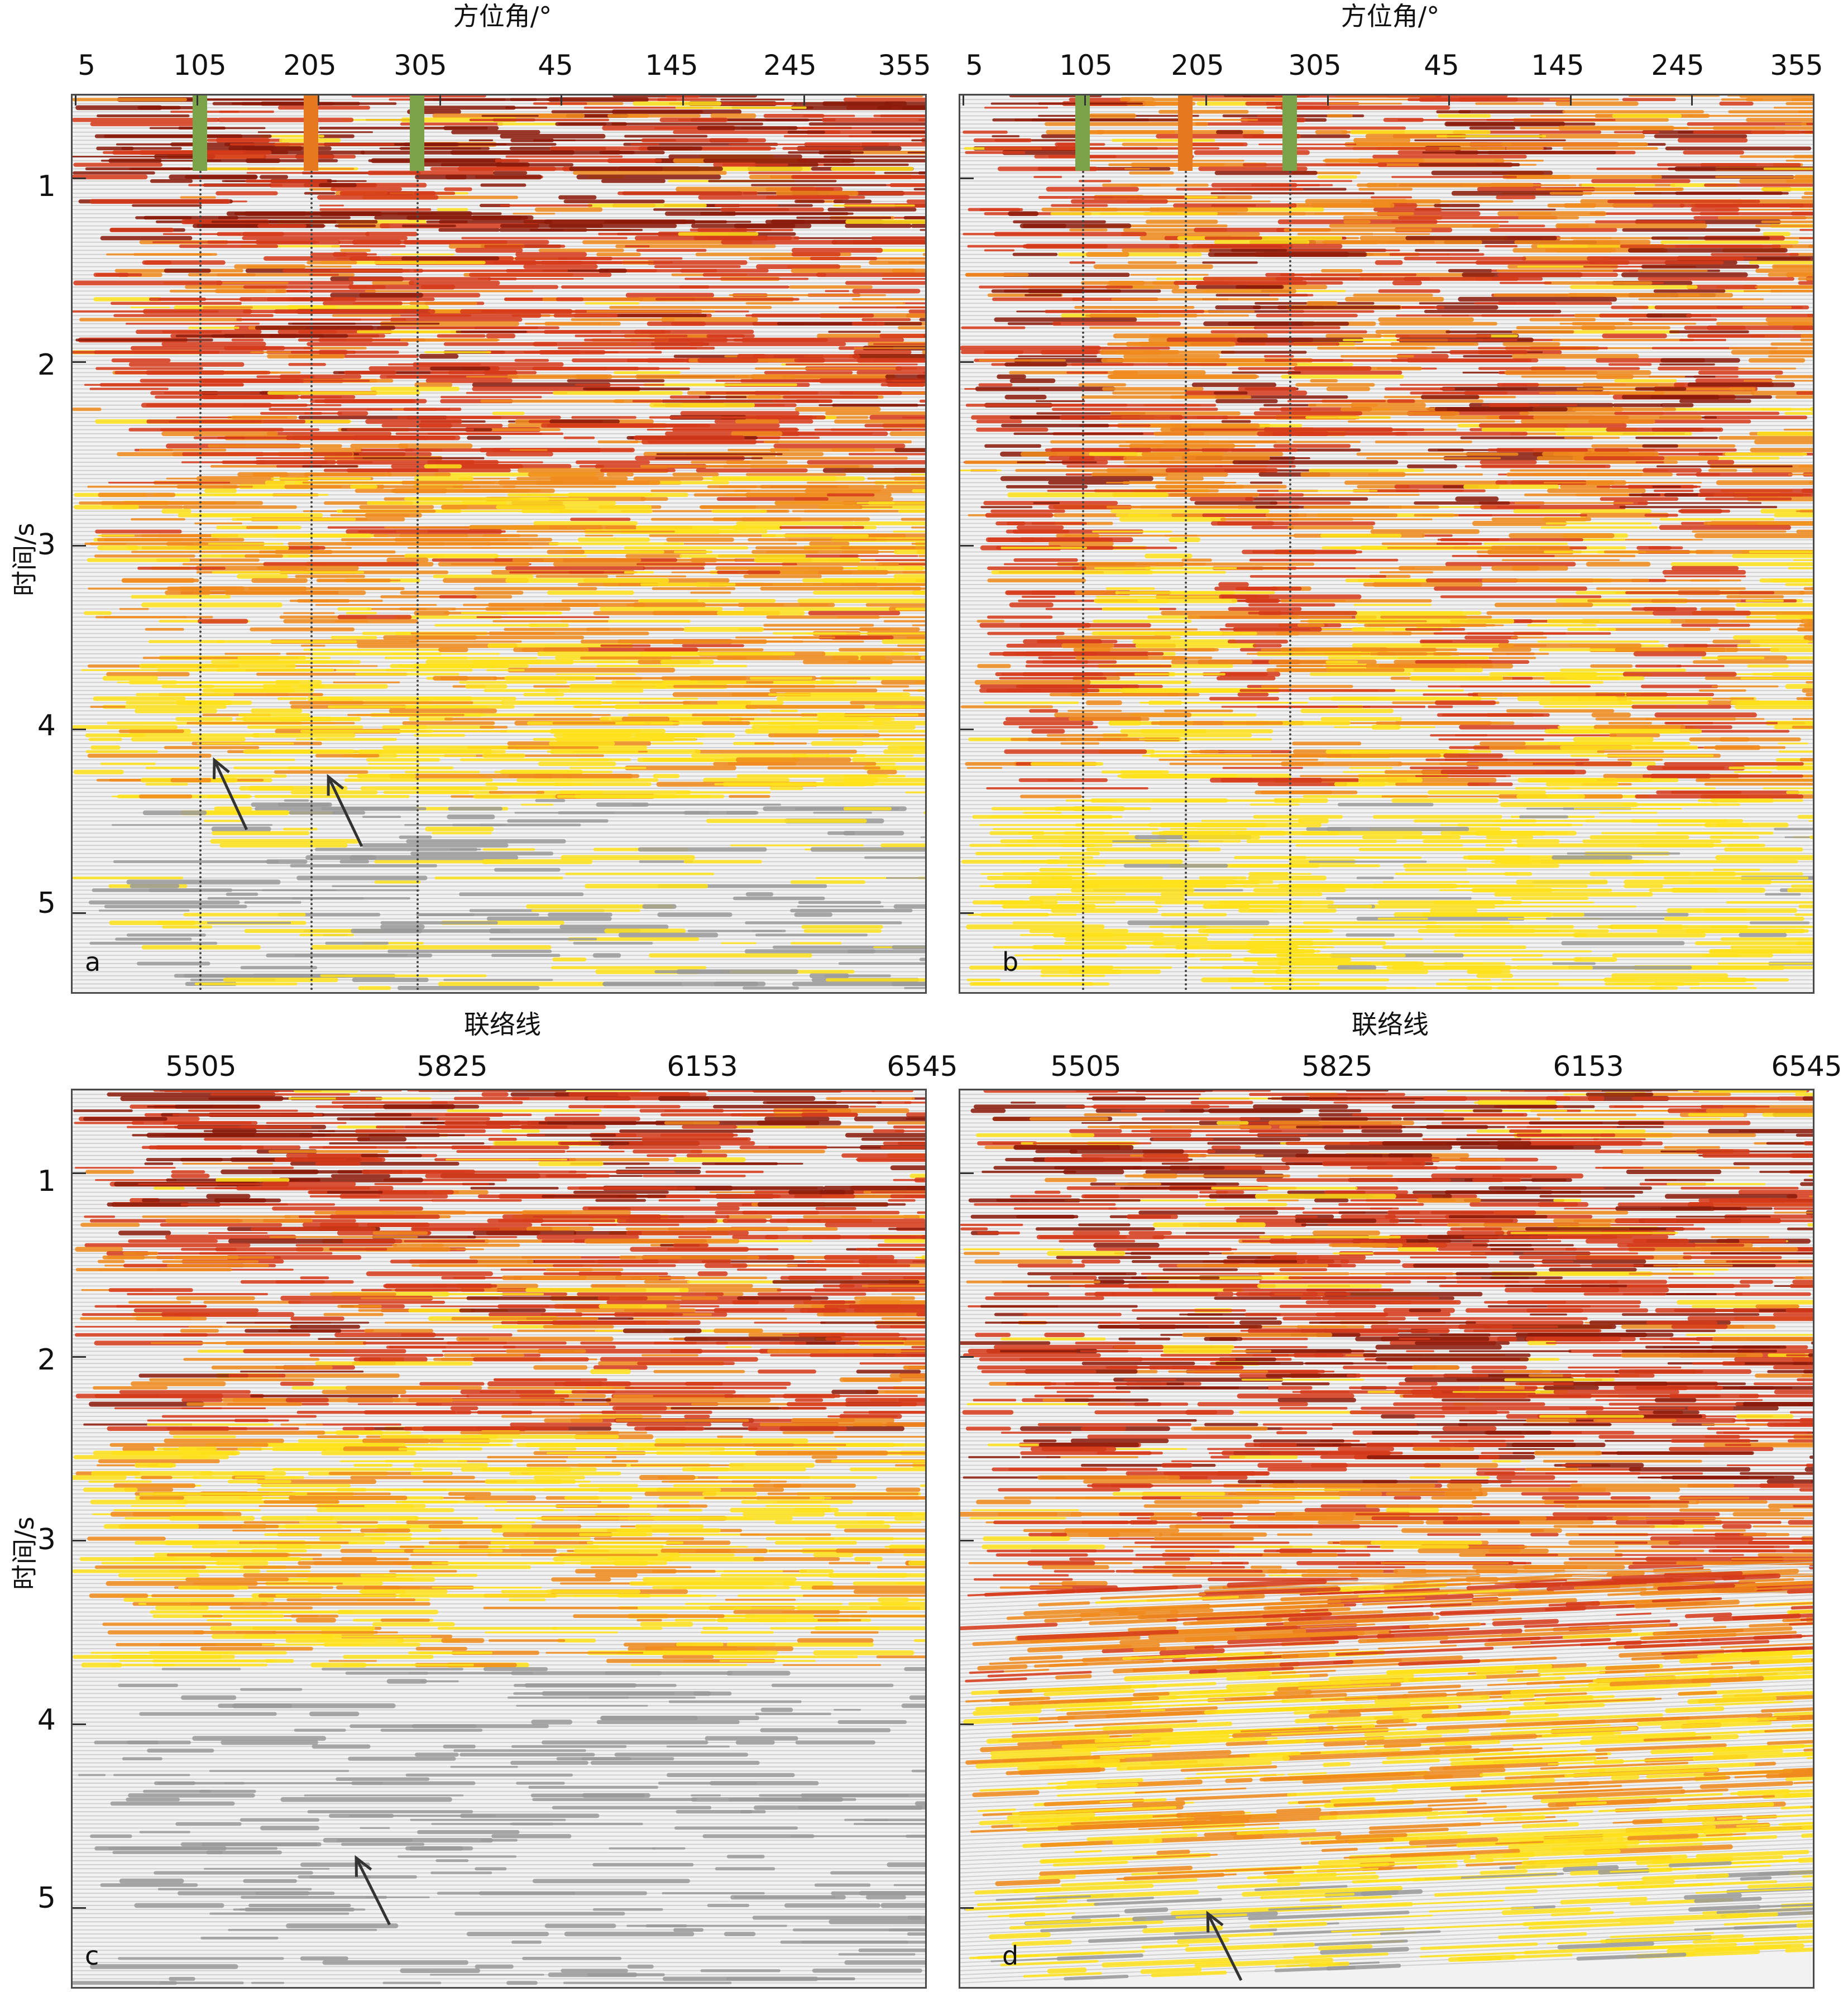 Image resolution: width=1848 pixels, height=1992 pixels. I want to click on axis-title-a: 方位角/°, so click(502, 16).